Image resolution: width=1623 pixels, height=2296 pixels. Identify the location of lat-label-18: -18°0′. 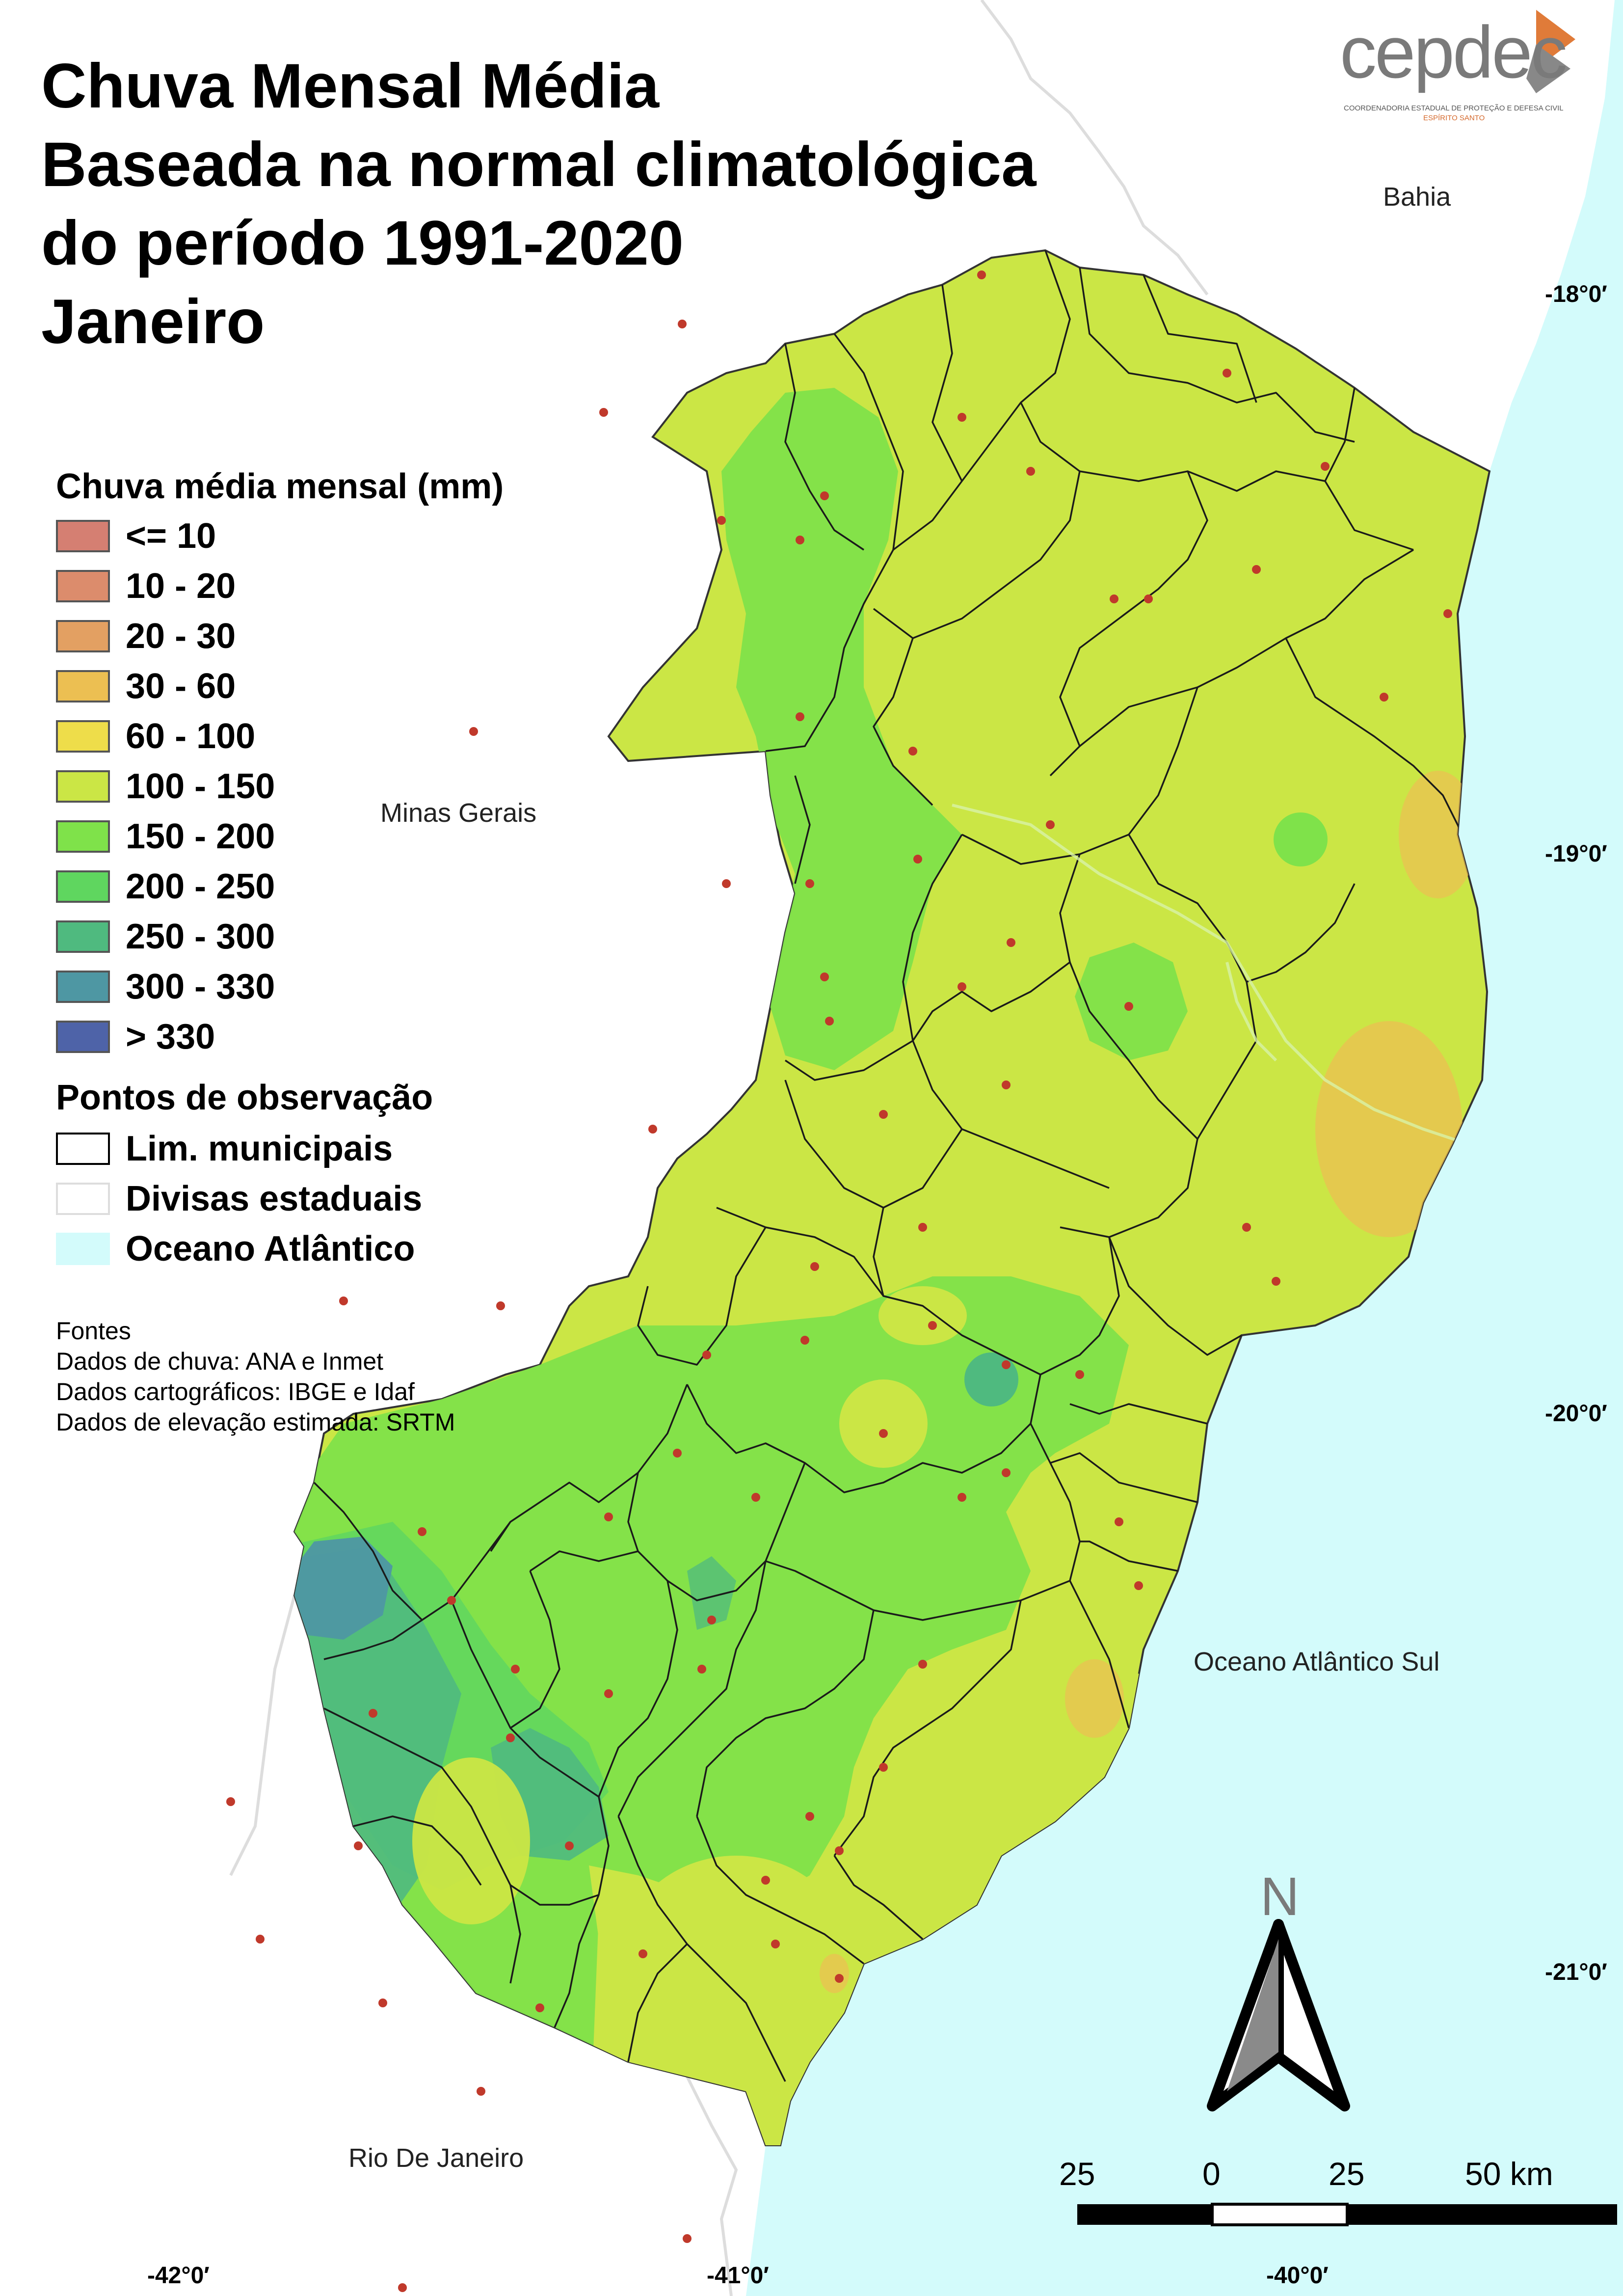
(1576, 294).